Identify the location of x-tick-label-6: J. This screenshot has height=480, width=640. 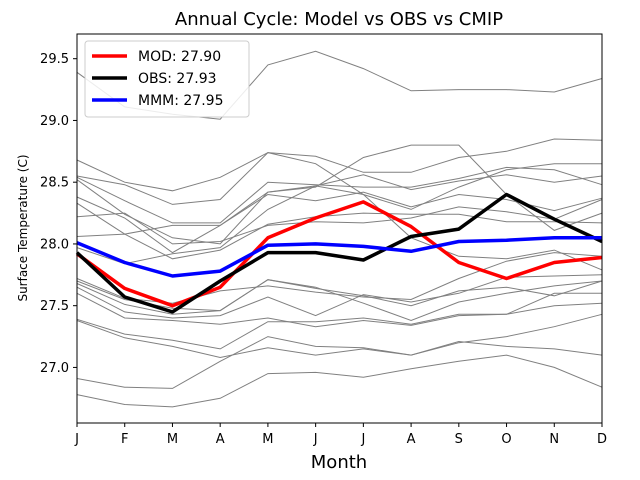
(315, 439).